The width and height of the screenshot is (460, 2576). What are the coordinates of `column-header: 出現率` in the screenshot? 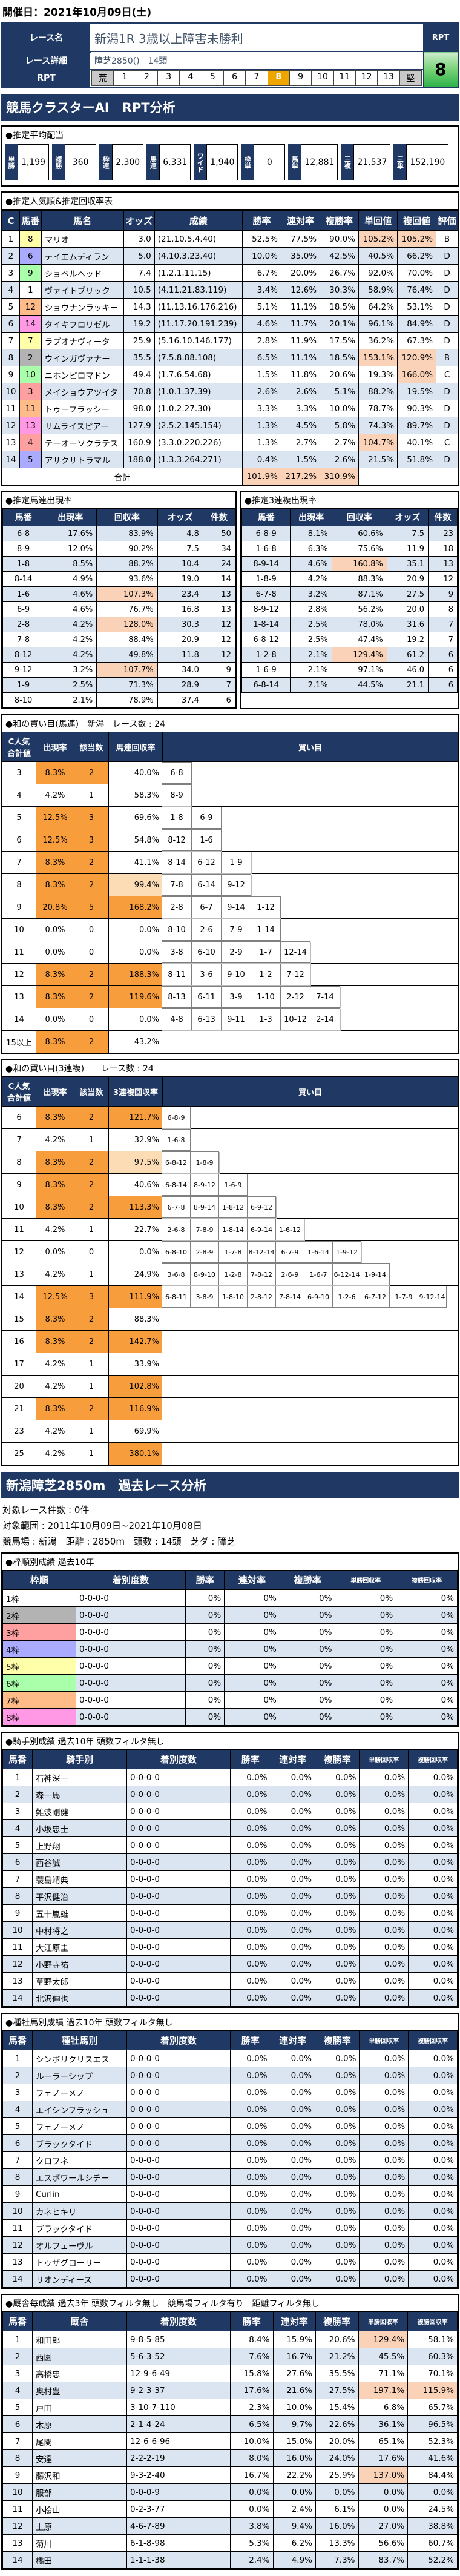 It's located at (70, 517).